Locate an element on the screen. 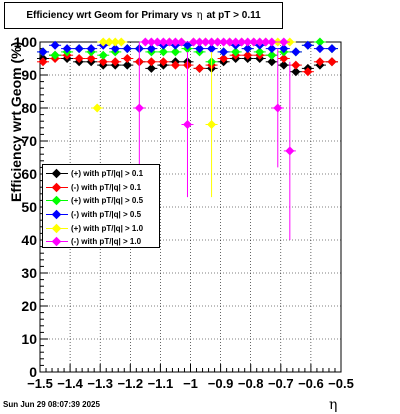 This screenshot has width=400, height=414. x-tick-label: −0.7 is located at coordinates (281, 383).